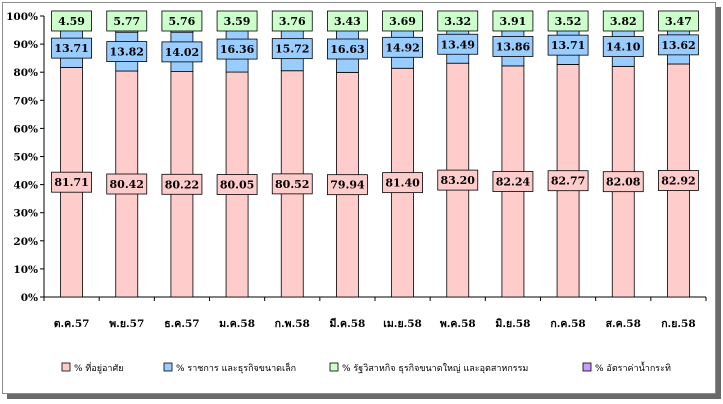 This screenshot has width=723, height=404. Describe the element at coordinates (25, 186) in the screenshot. I see `y-tick-label: 40%` at that location.